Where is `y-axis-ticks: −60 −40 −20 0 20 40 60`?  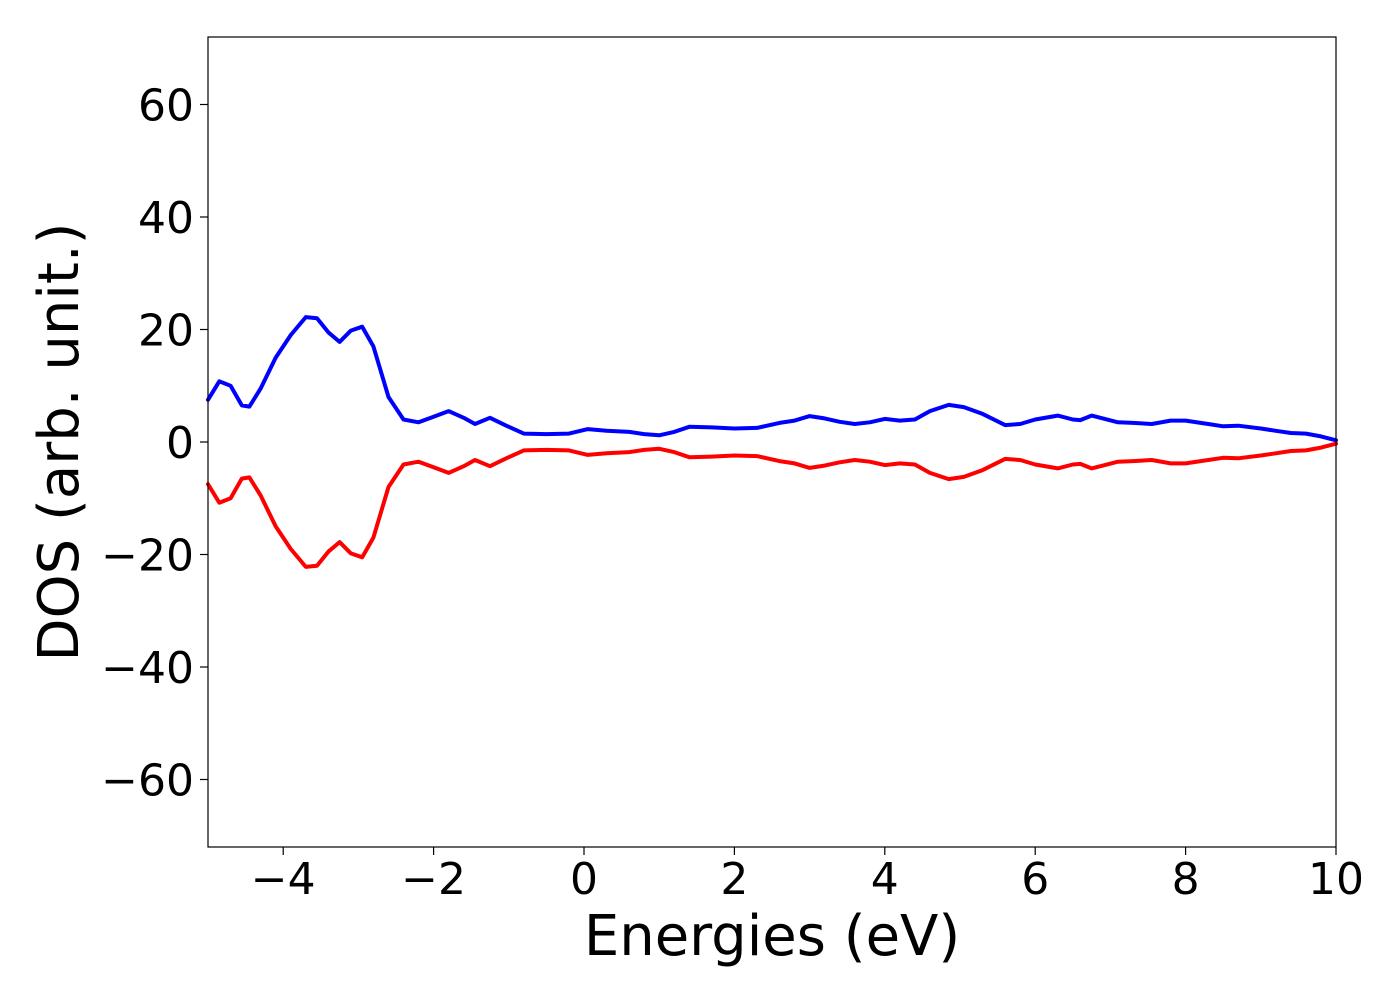 y-axis-ticks: −60 −40 −20 0 20 40 60 is located at coordinates (154, 444).